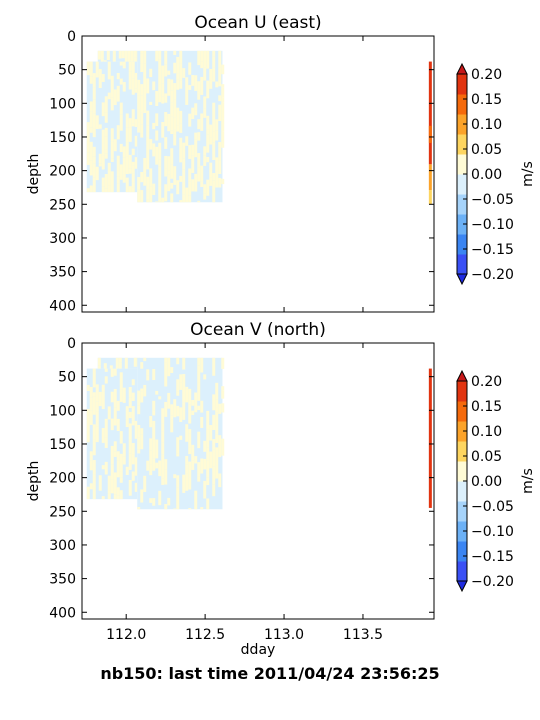 This screenshot has height=720, width=540. Describe the element at coordinates (430, 438) in the screenshot. I see `latest-profile` at that location.